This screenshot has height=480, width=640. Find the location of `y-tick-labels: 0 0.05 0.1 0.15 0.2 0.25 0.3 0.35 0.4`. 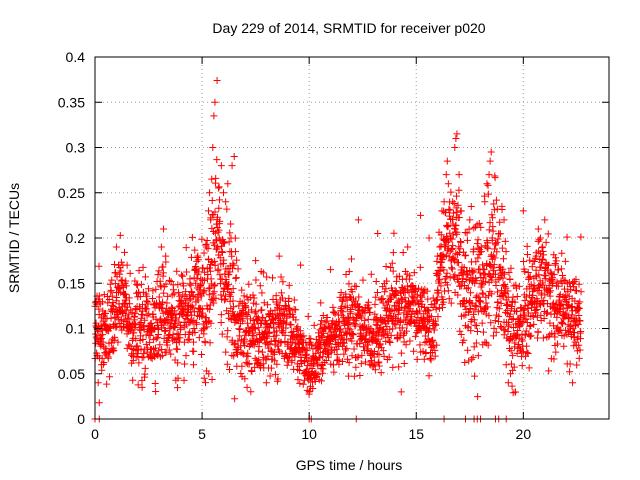

y-tick-labels: 0 0.05 0.1 0.15 0.2 0.25 0.3 0.35 0.4 is located at coordinates (71, 238).